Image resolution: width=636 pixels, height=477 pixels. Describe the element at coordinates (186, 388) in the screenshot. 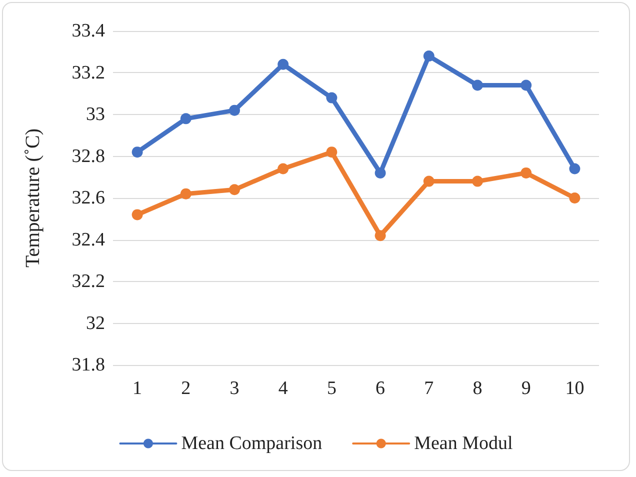

I see `x-tick-label: 2` at that location.